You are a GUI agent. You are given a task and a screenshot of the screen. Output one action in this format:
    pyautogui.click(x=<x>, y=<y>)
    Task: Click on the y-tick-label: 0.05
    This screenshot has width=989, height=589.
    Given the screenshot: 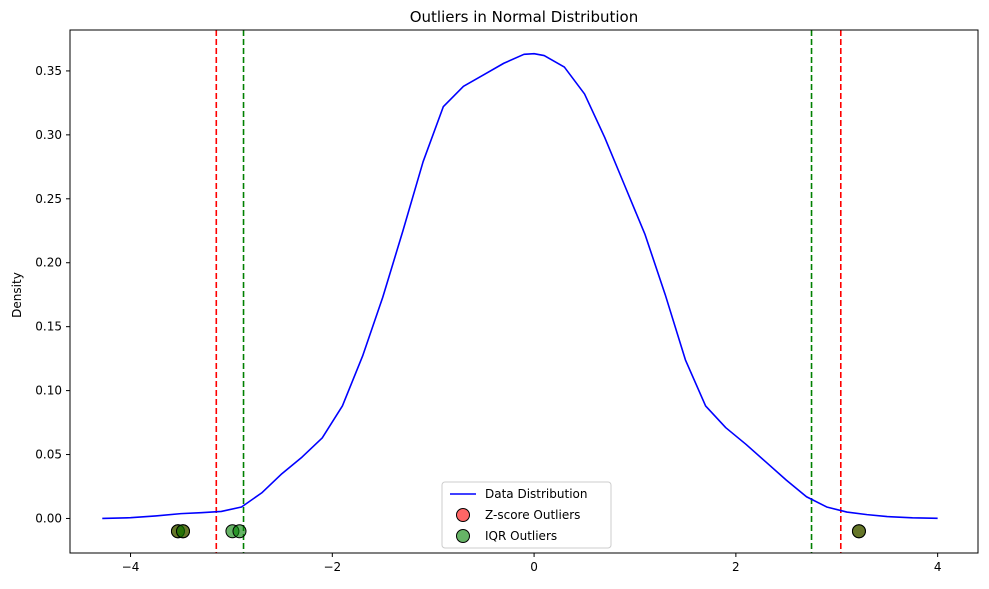 What is the action you would take?
    pyautogui.click(x=48, y=455)
    